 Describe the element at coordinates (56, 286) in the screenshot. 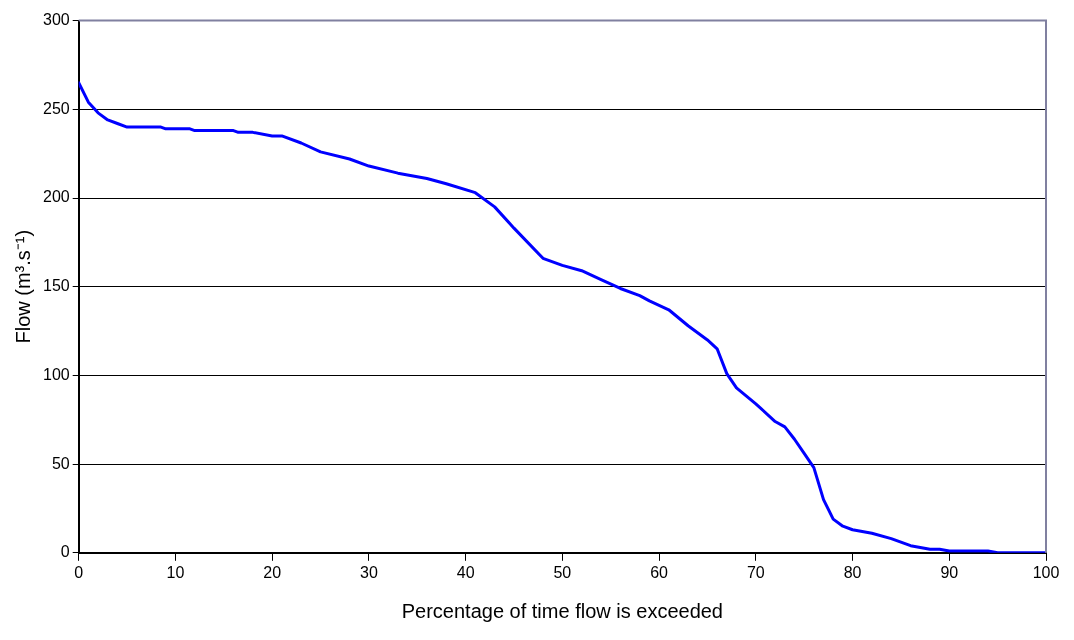

I see `y-tick-label: 150` at that location.